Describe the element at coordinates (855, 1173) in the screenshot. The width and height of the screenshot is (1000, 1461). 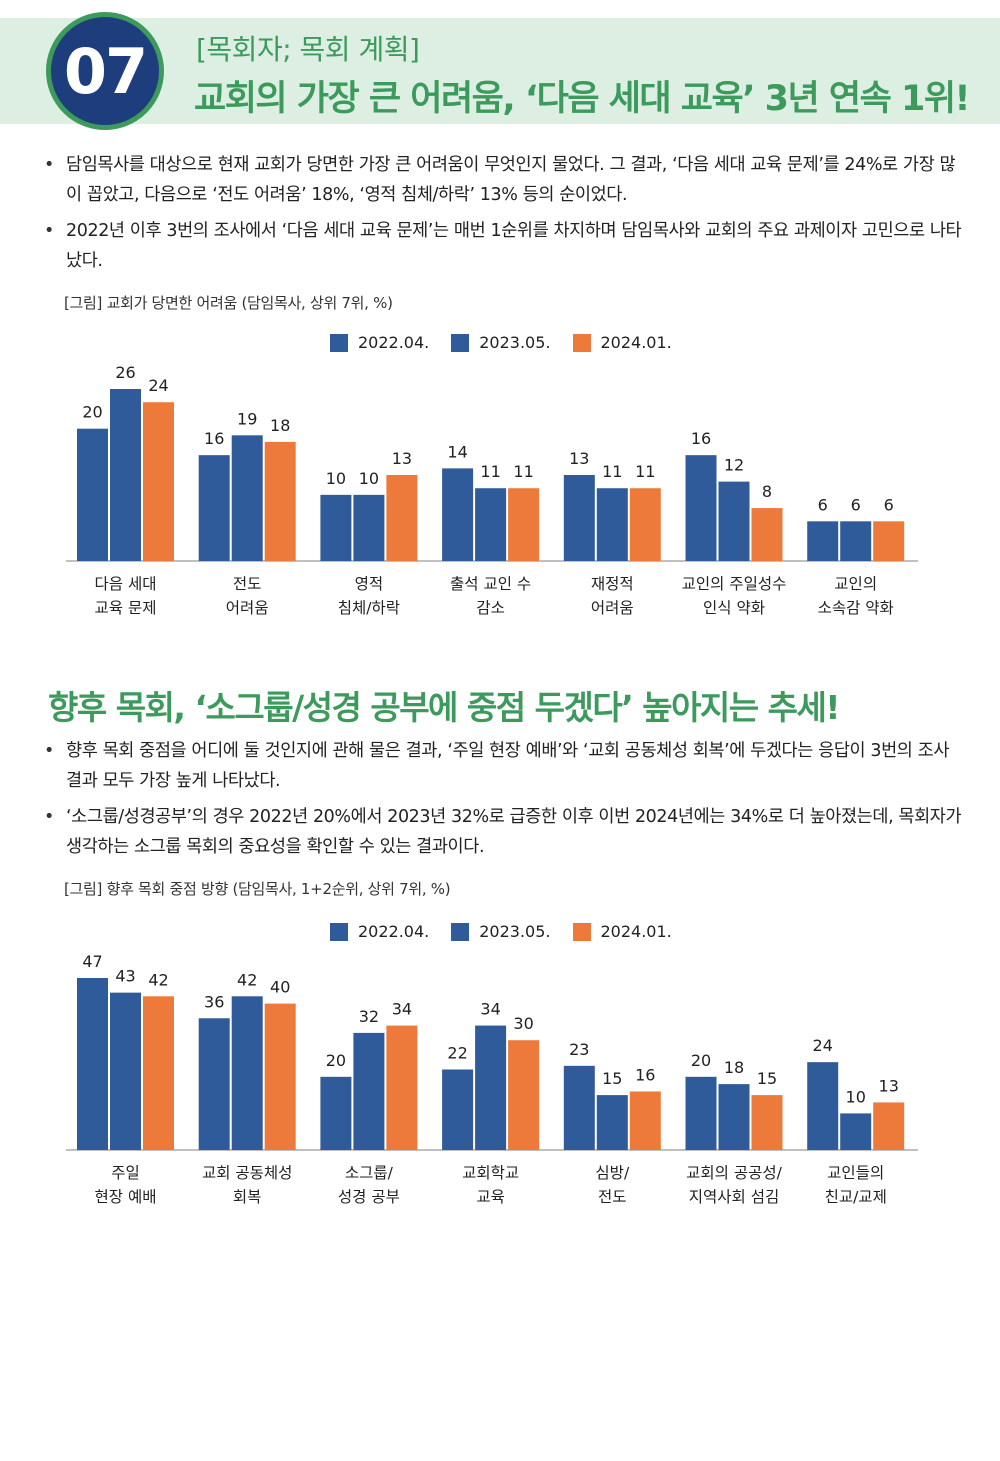
I see `chart2-category-label: 교인들의` at that location.